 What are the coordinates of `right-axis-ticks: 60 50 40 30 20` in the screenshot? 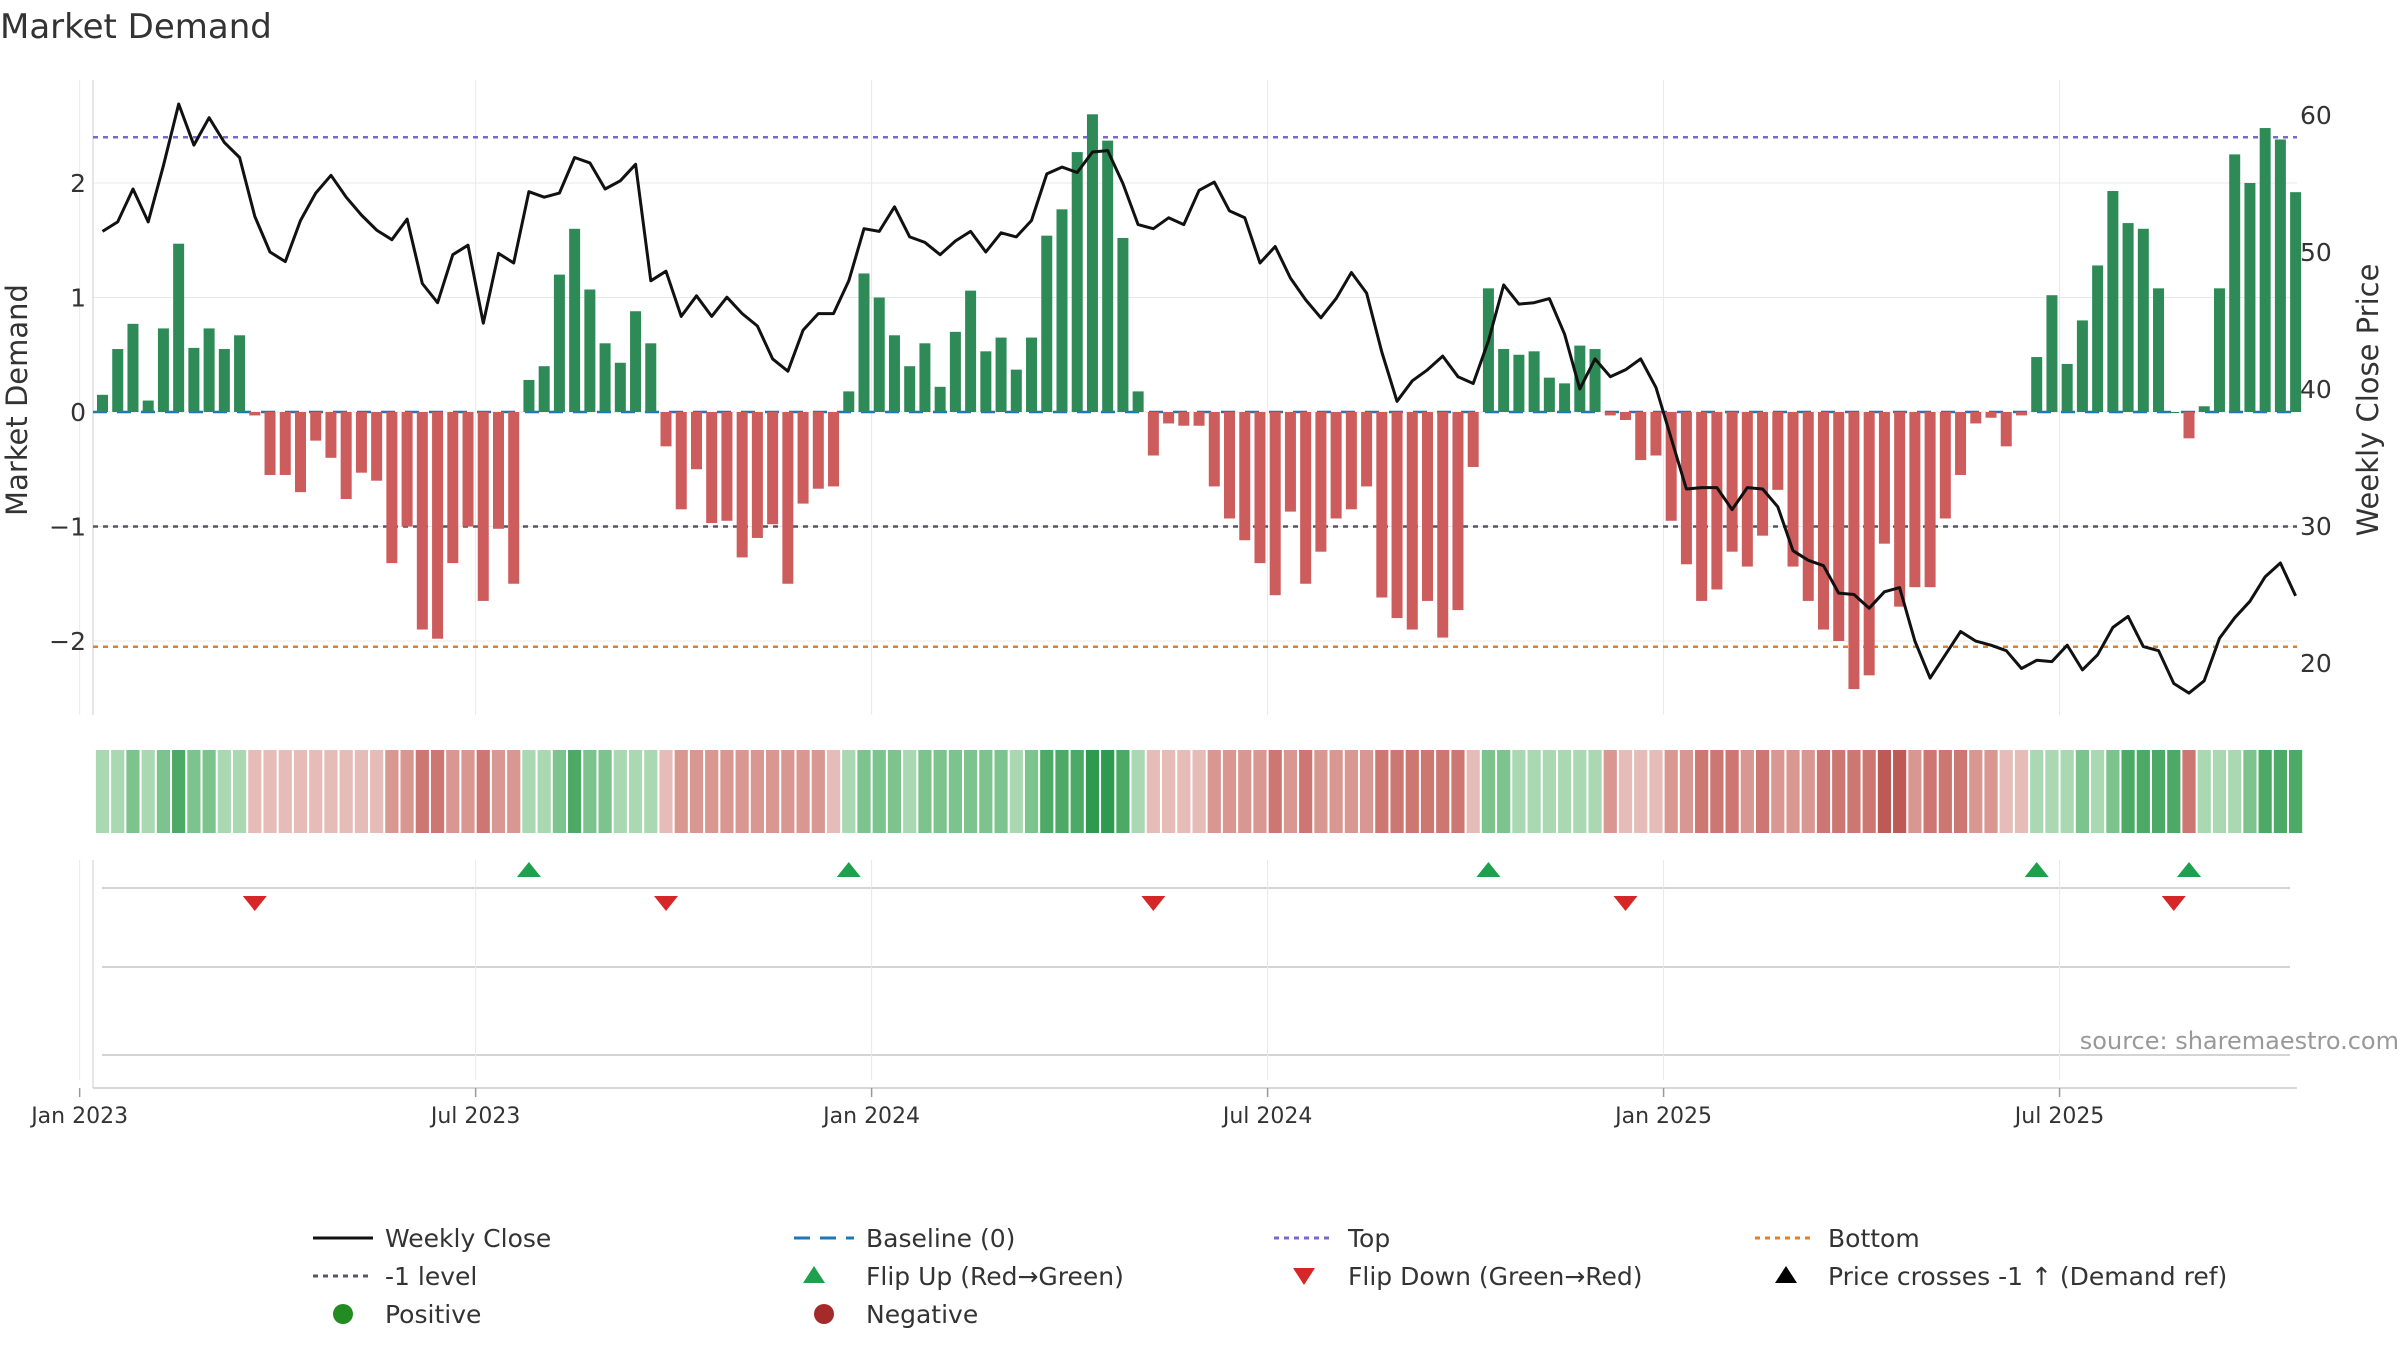 It's located at (2316, 389).